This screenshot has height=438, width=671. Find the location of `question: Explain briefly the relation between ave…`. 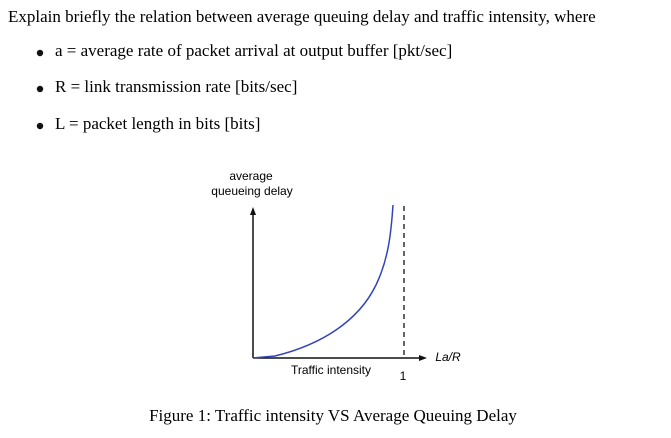

question: Explain briefly the relation between ave… is located at coordinates (302, 16).